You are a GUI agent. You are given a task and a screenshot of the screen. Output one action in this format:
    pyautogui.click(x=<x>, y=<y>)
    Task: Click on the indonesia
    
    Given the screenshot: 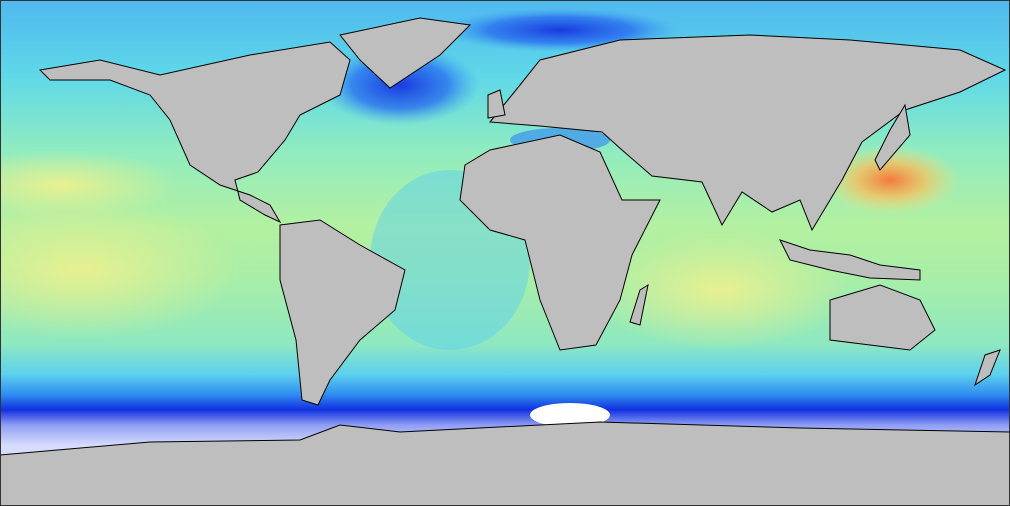 What is the action you would take?
    pyautogui.click(x=850, y=260)
    